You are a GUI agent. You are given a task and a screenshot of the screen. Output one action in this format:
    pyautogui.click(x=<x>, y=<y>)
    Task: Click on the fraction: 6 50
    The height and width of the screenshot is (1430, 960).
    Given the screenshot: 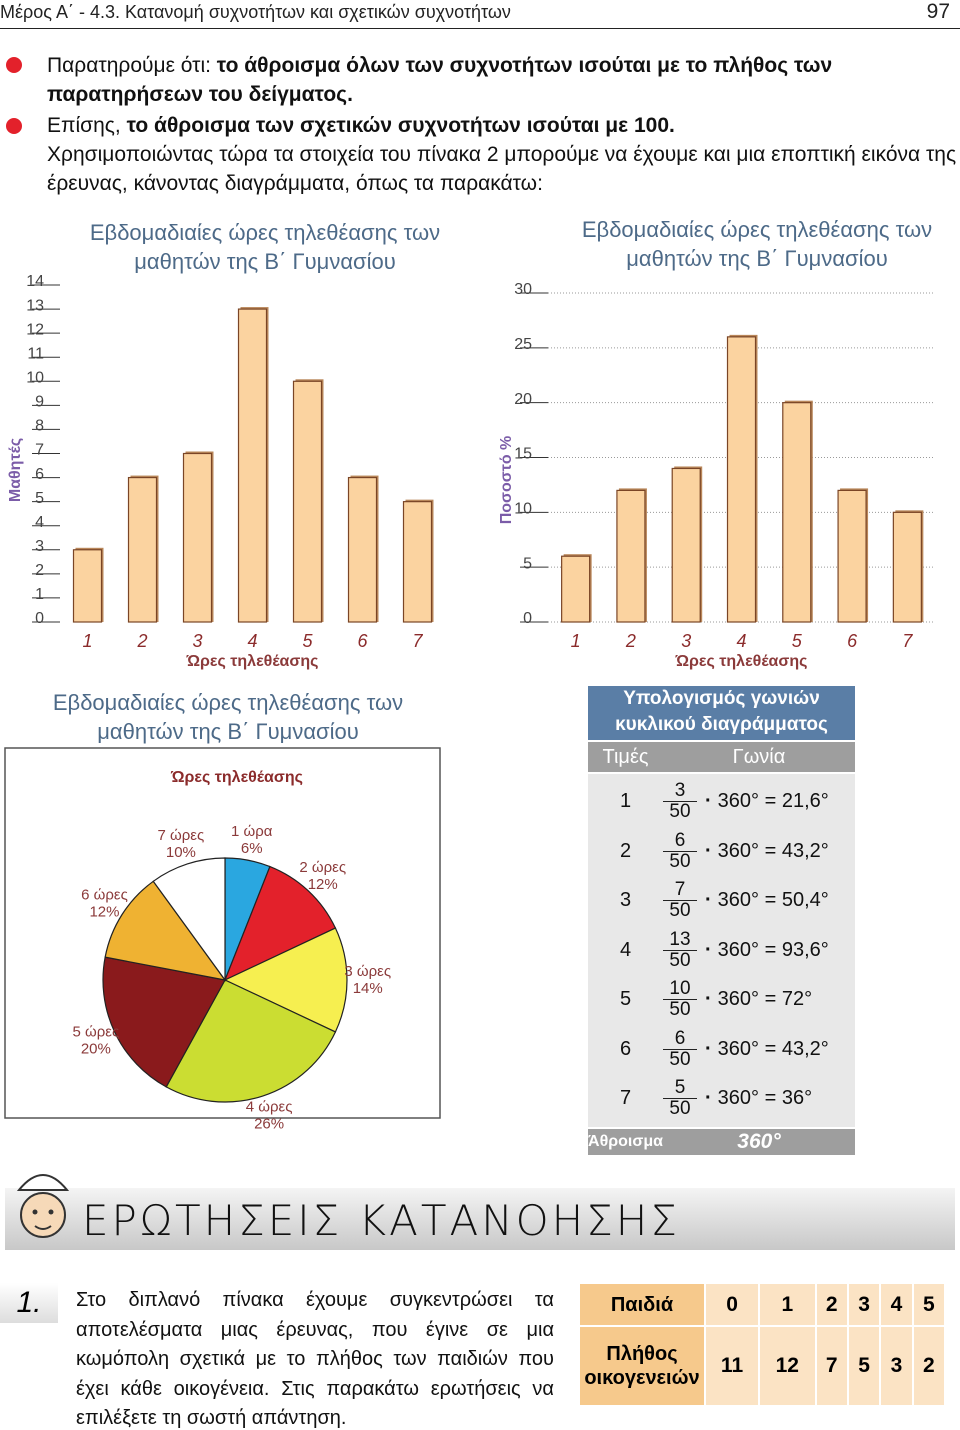 What is the action you would take?
    pyautogui.click(x=680, y=1049)
    